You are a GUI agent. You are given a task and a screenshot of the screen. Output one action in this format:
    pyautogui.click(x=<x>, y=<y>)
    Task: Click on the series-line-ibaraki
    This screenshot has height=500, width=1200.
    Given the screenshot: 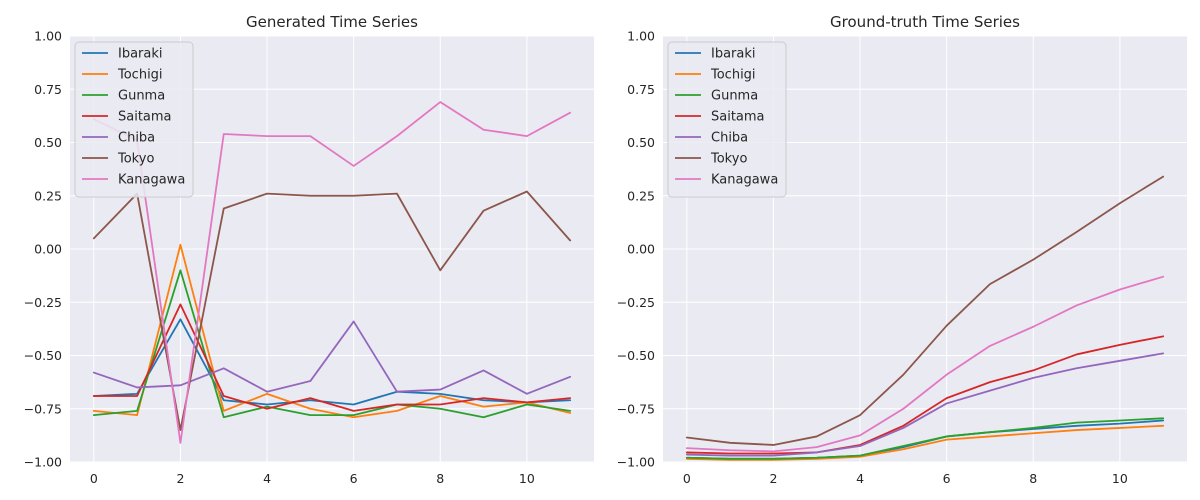 What is the action you would take?
    pyautogui.click(x=332, y=362)
    